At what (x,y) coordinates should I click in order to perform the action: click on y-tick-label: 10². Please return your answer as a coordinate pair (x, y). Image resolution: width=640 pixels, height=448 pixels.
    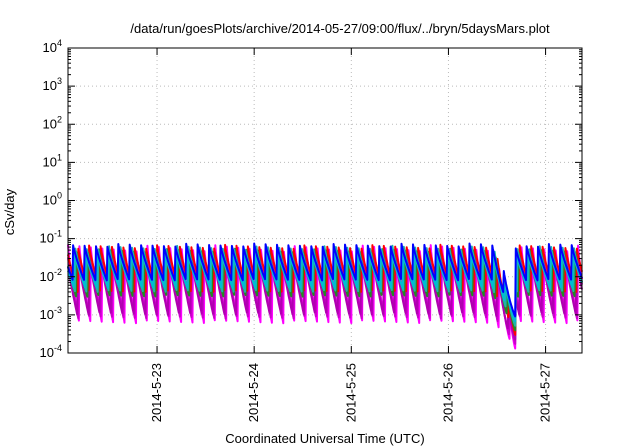
    Looking at the image, I should click on (52, 122).